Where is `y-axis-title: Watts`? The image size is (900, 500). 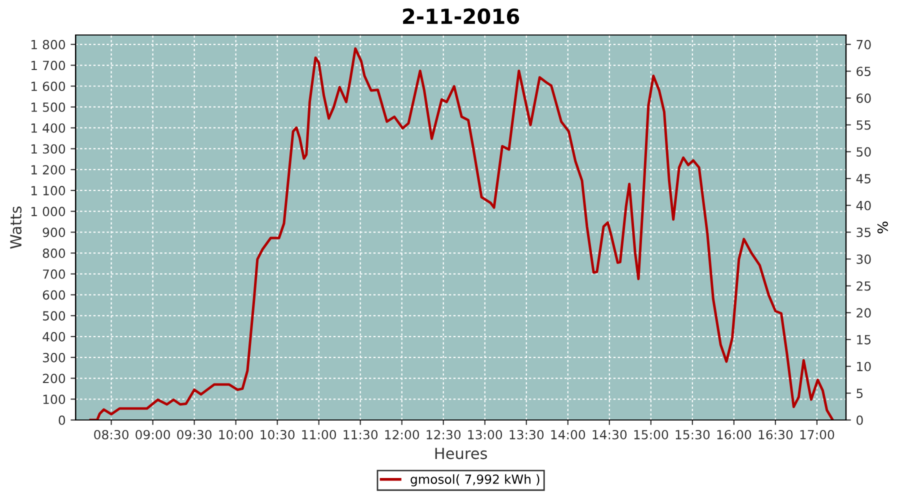 y-axis-title: Watts is located at coordinates (16, 227).